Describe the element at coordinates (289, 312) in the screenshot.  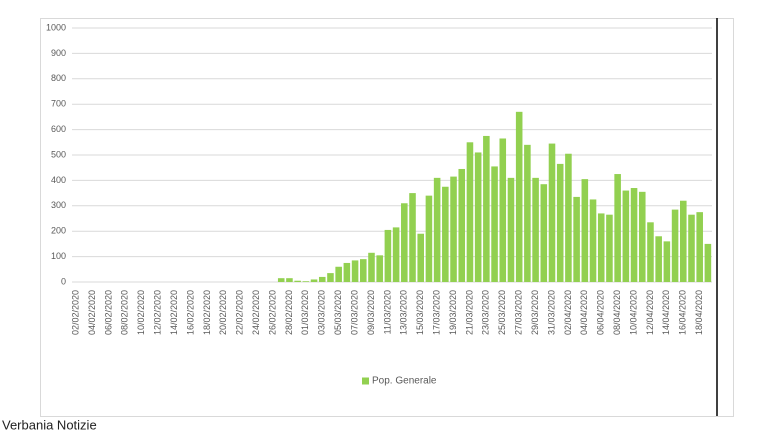
I see `x-tick-label: 28/02/2020` at that location.